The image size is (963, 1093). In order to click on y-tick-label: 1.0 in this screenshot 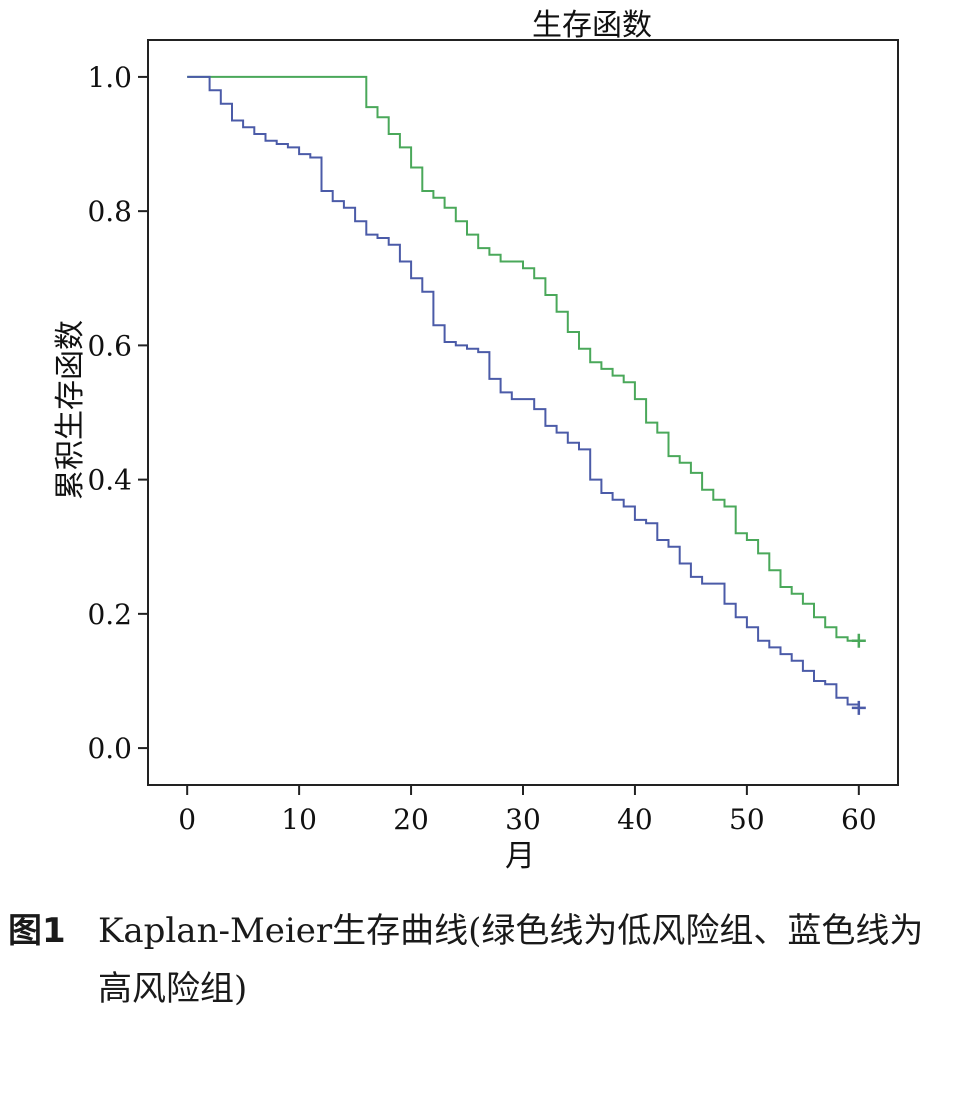, I will do `click(109, 77)`.